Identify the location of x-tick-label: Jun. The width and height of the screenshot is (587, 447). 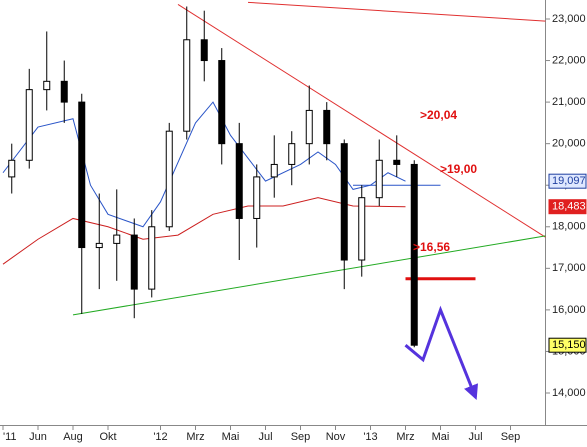
(38, 437).